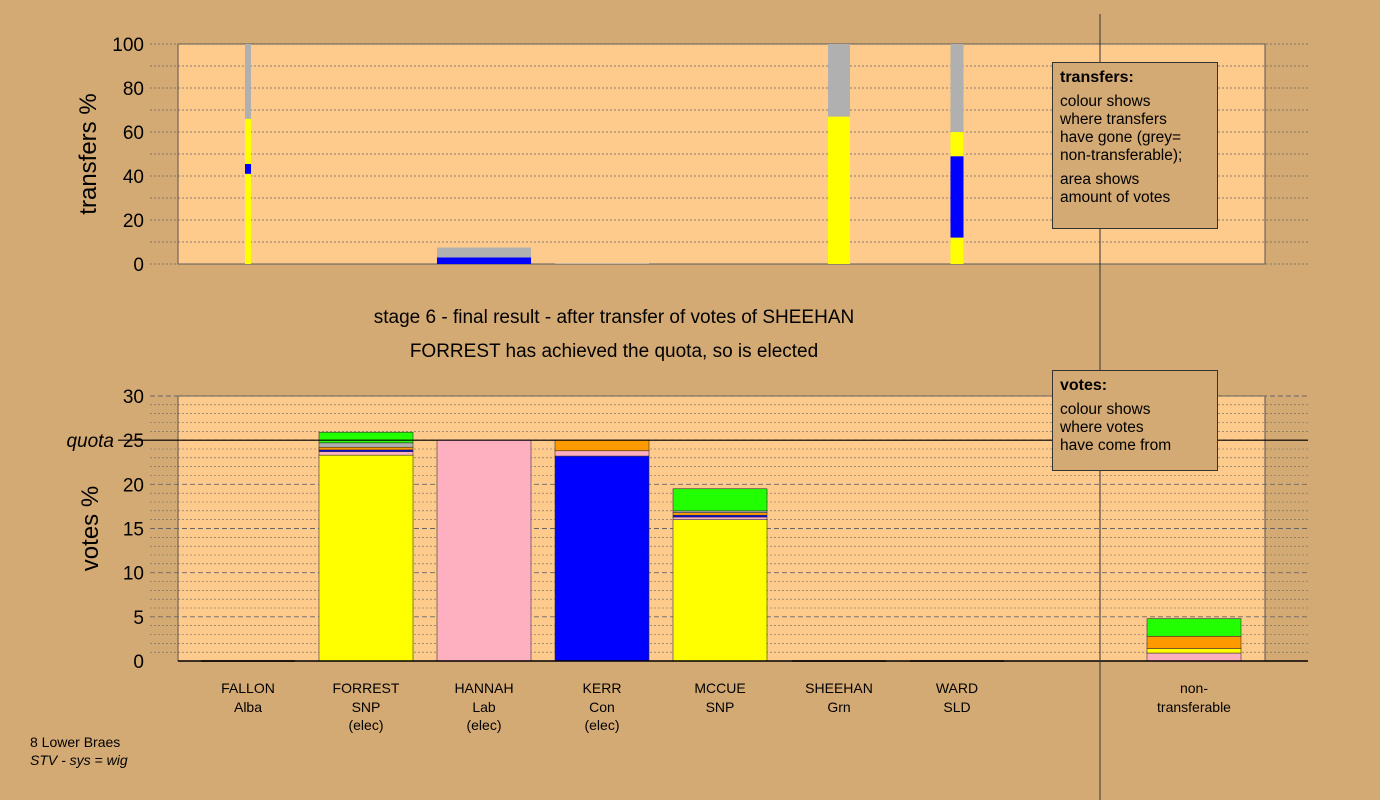  What do you see at coordinates (138, 265) in the screenshot?
I see `transfers-tick-label: 0` at bounding box center [138, 265].